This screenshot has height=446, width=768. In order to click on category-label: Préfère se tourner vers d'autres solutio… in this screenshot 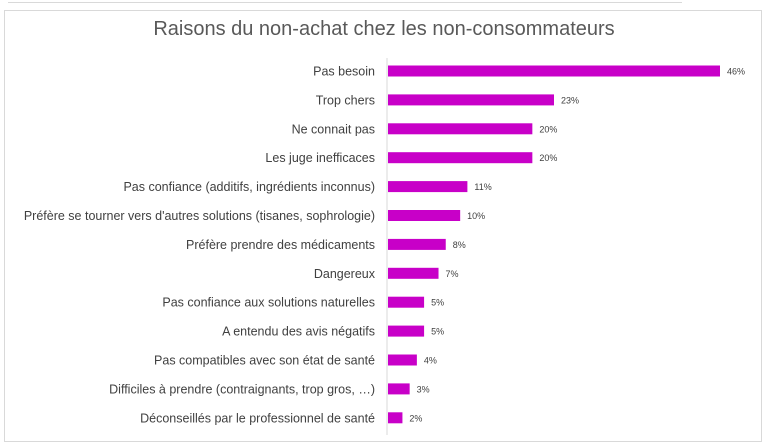, I will do `click(199, 216)`.